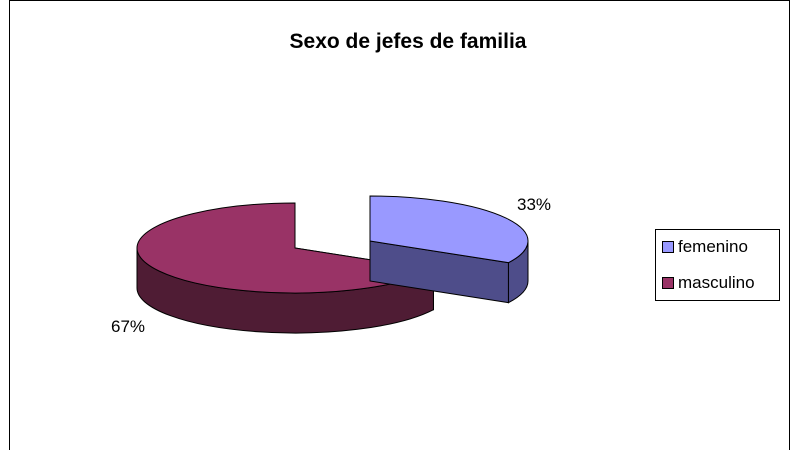 Image resolution: width=790 pixels, height=450 pixels. What do you see at coordinates (449, 229) in the screenshot?
I see `slice-top-femenino` at bounding box center [449, 229].